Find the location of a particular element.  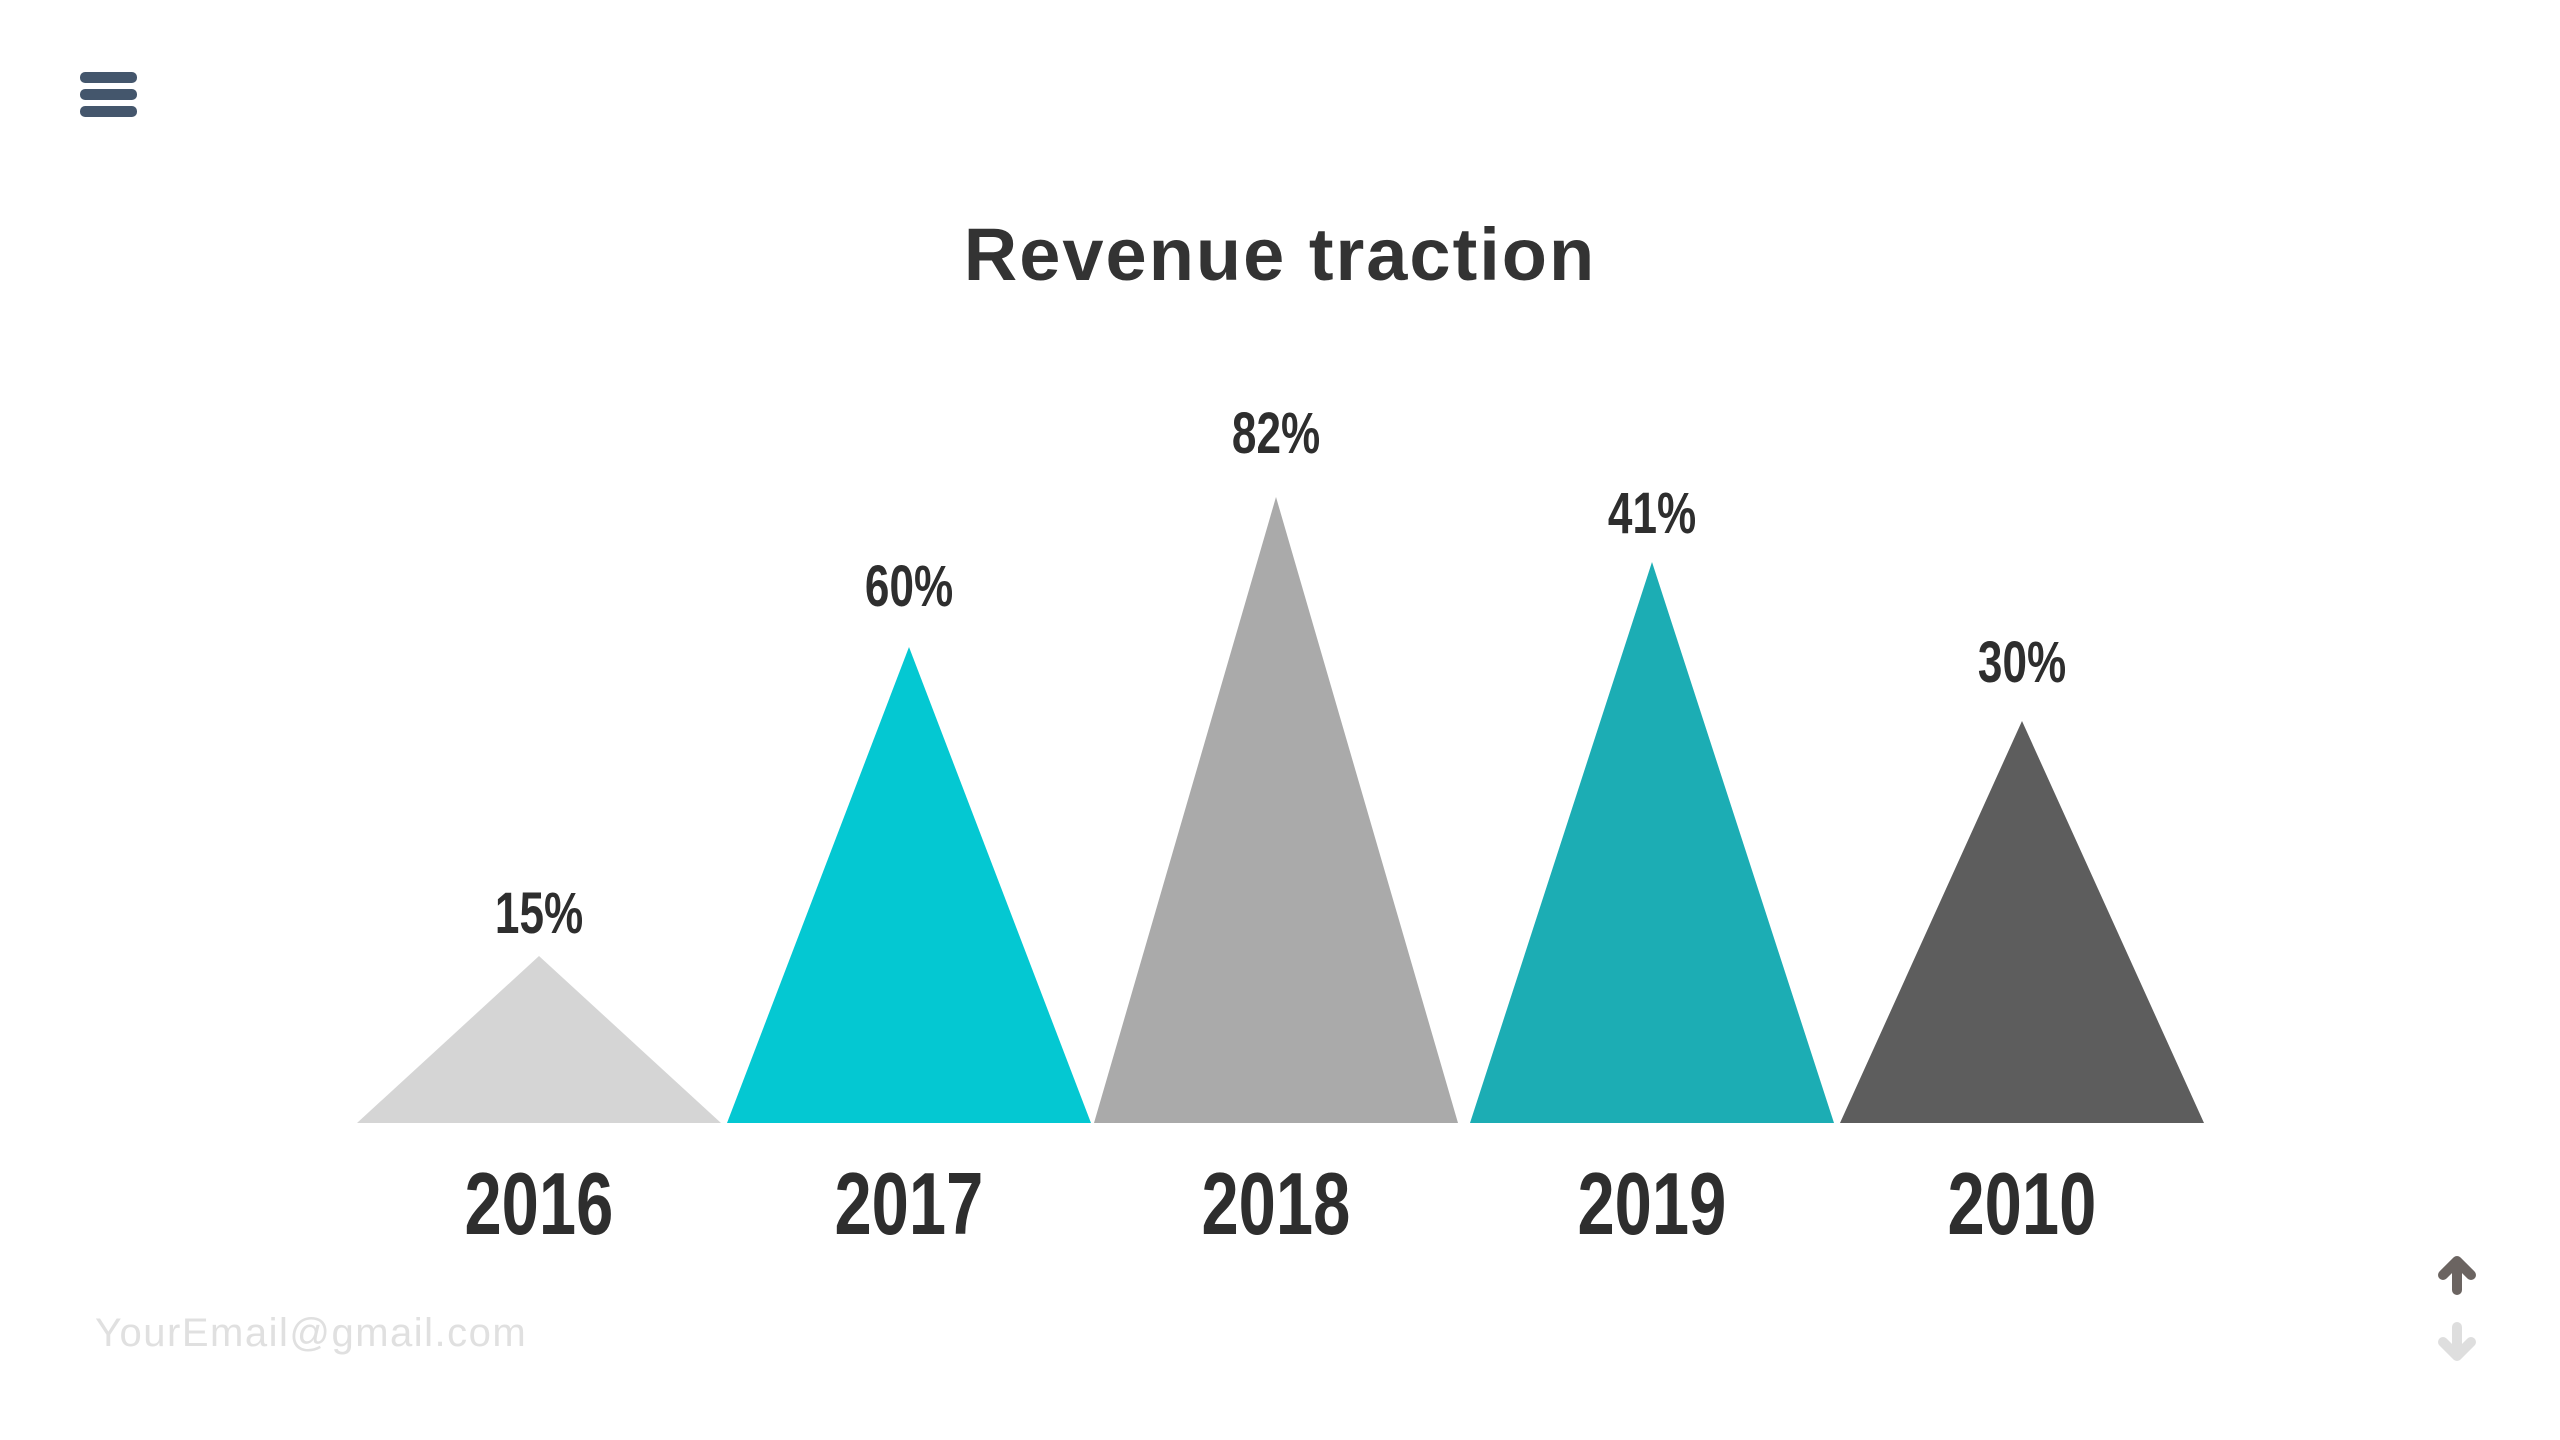

value-label: 41% is located at coordinates (1652, 513).